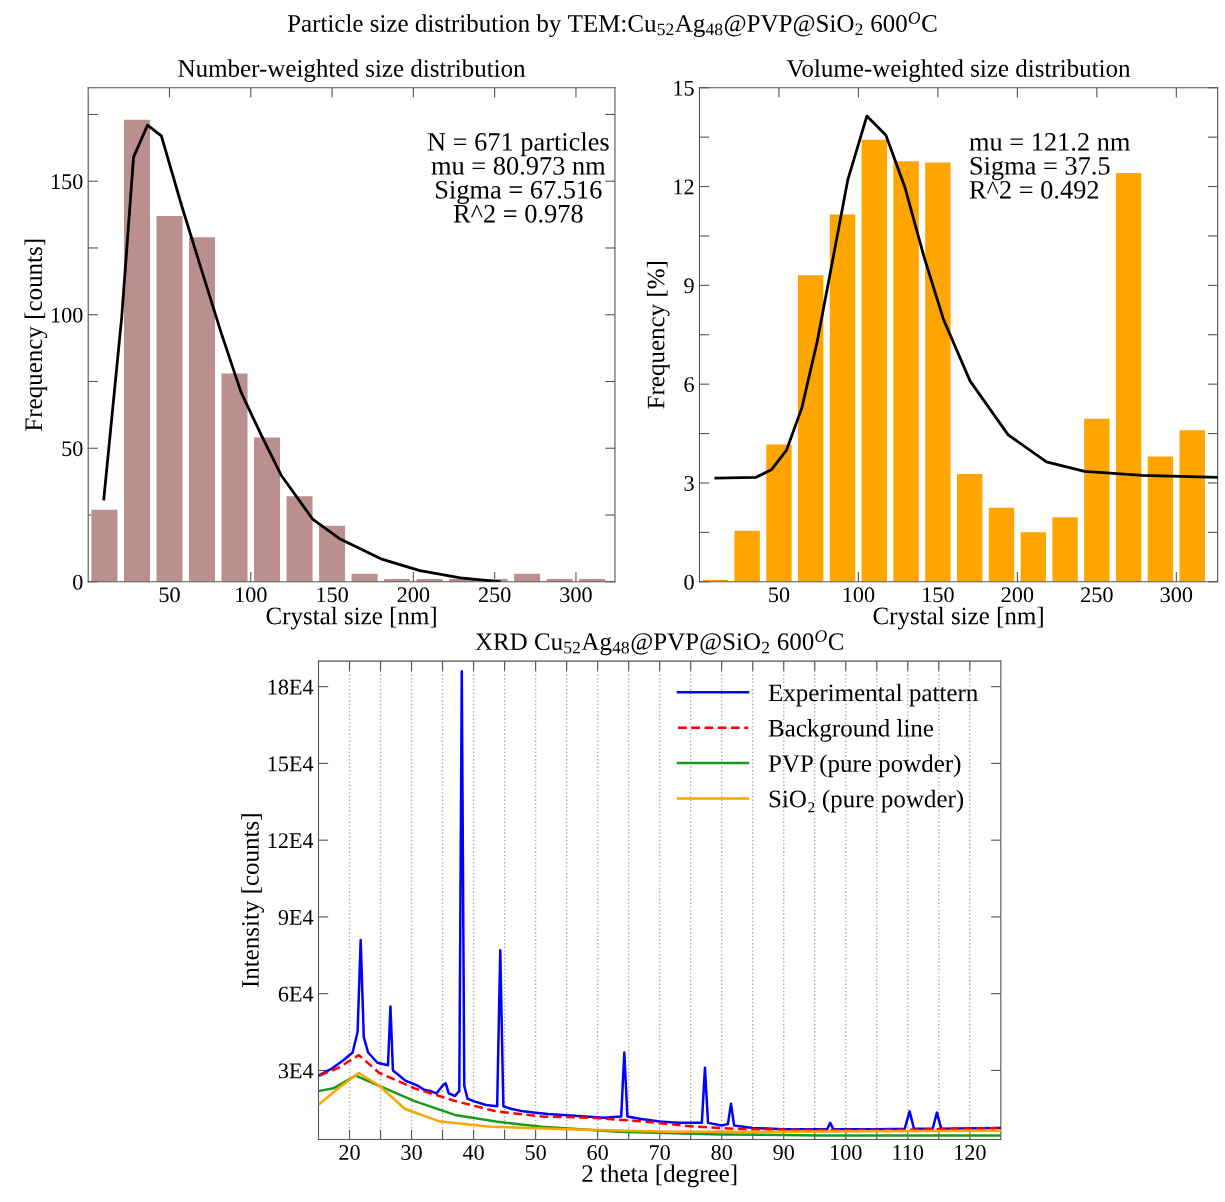  I want to click on y-tick-label: 150, so click(67, 182).